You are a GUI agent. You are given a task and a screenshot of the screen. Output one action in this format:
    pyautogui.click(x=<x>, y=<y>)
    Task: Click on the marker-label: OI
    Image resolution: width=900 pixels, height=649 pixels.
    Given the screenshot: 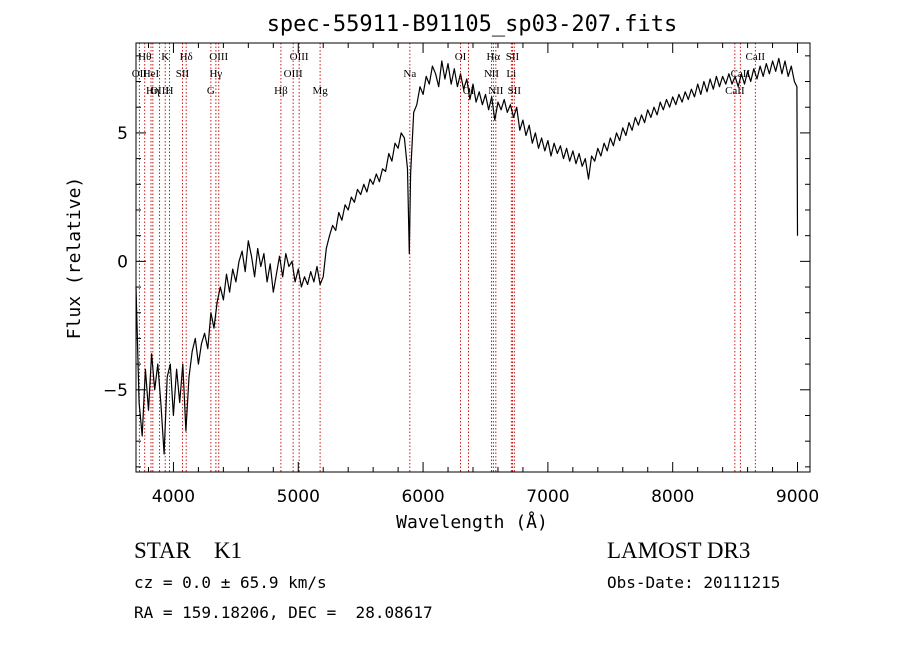 What is the action you would take?
    pyautogui.click(x=461, y=57)
    